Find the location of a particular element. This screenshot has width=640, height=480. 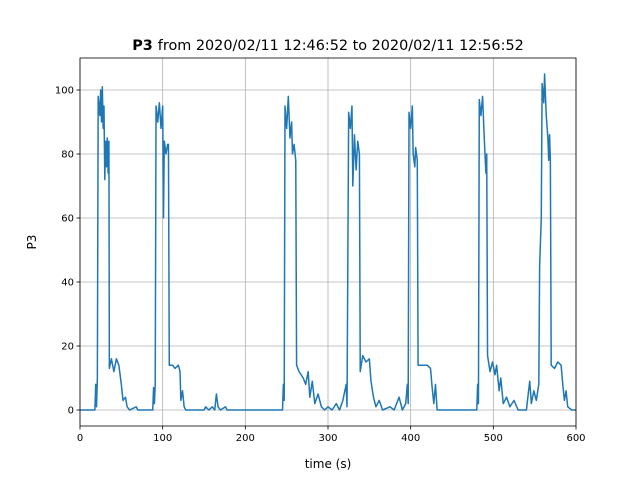

x-tick-label: 400 is located at coordinates (410, 438).